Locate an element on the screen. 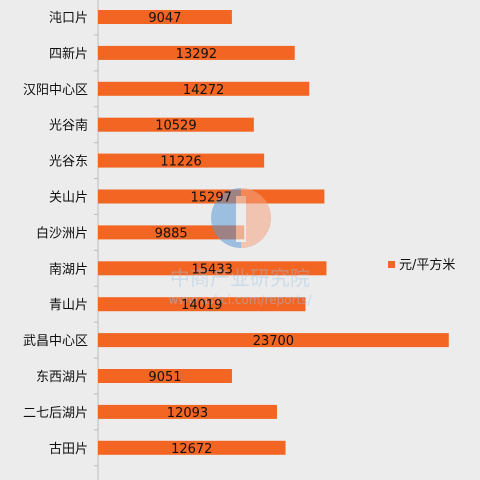 This screenshot has height=480, width=480. watermark-text: 中商产业研究院 is located at coordinates (240, 278).